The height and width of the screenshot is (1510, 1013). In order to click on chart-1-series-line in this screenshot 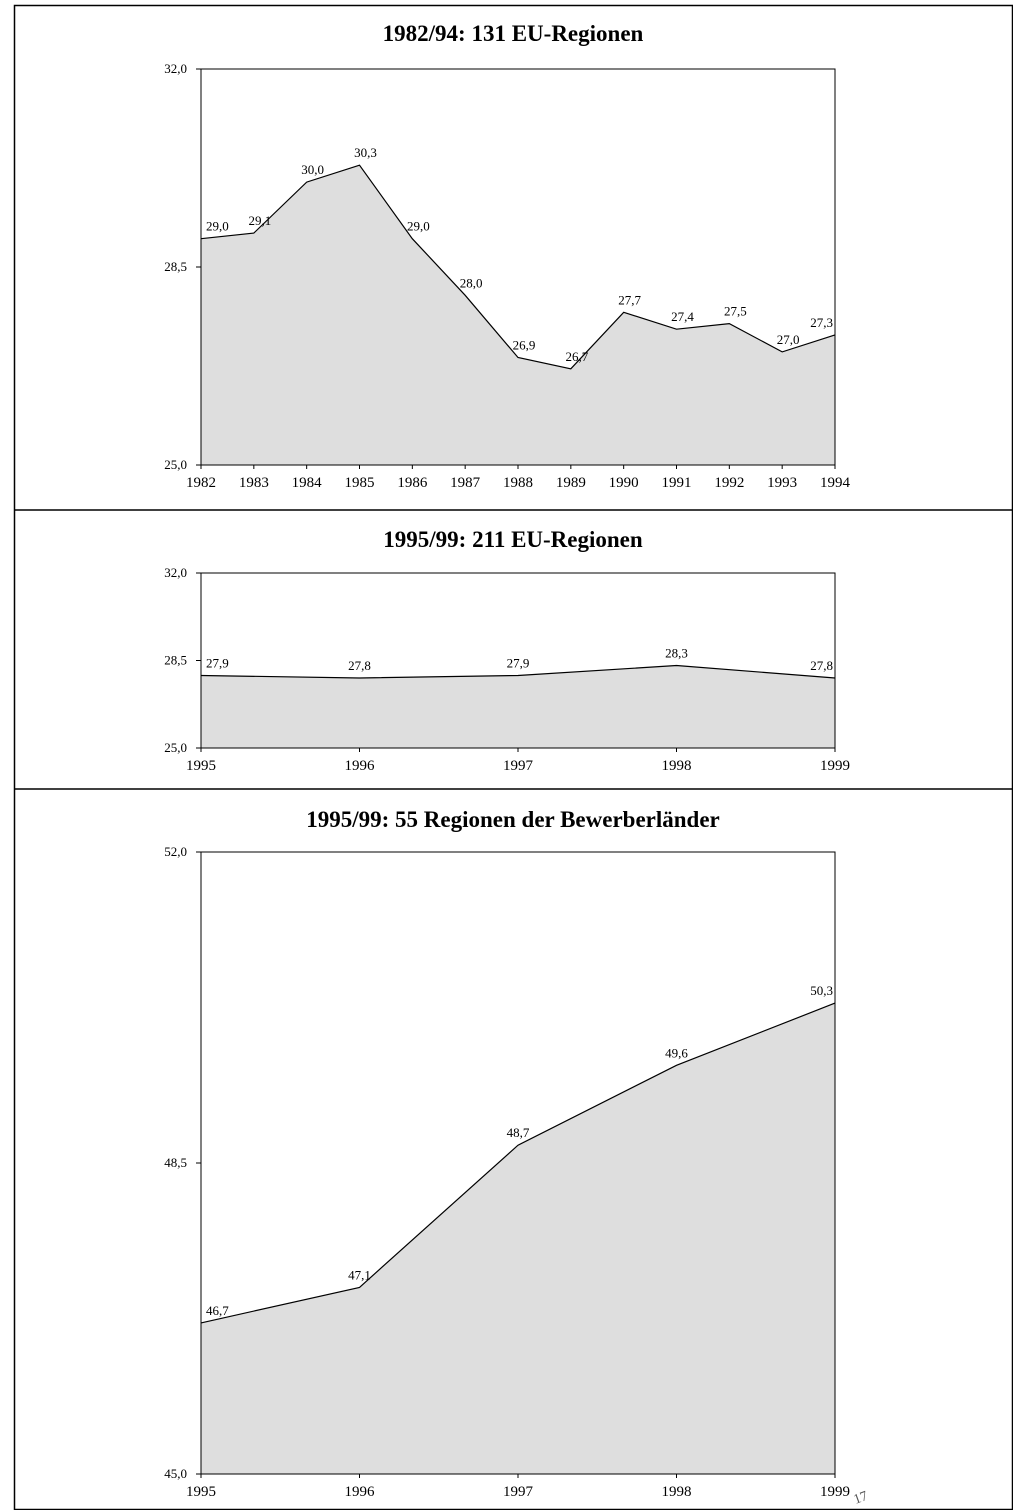, I will do `click(518, 267)`.